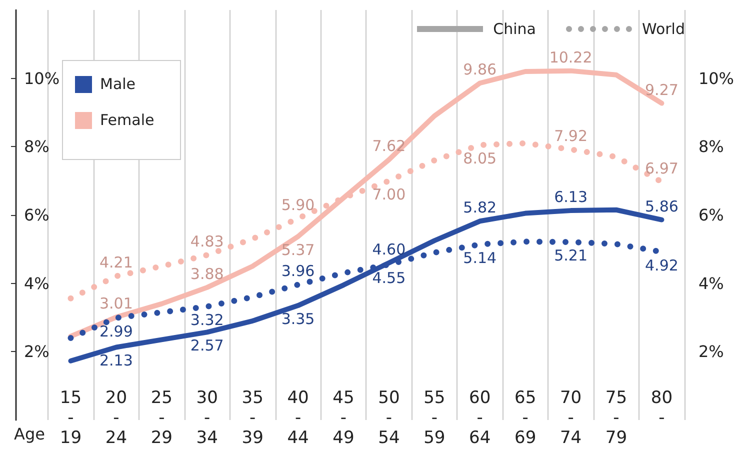  What do you see at coordinates (298, 271) in the screenshot?
I see `data-label: 3.96` at bounding box center [298, 271].